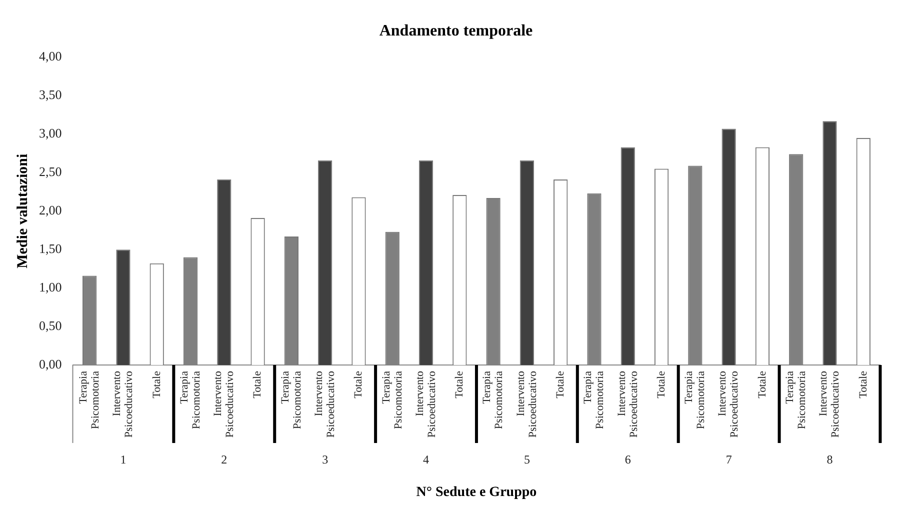 The image size is (922, 513). I want to click on x-tick-label: 5, so click(527, 459).